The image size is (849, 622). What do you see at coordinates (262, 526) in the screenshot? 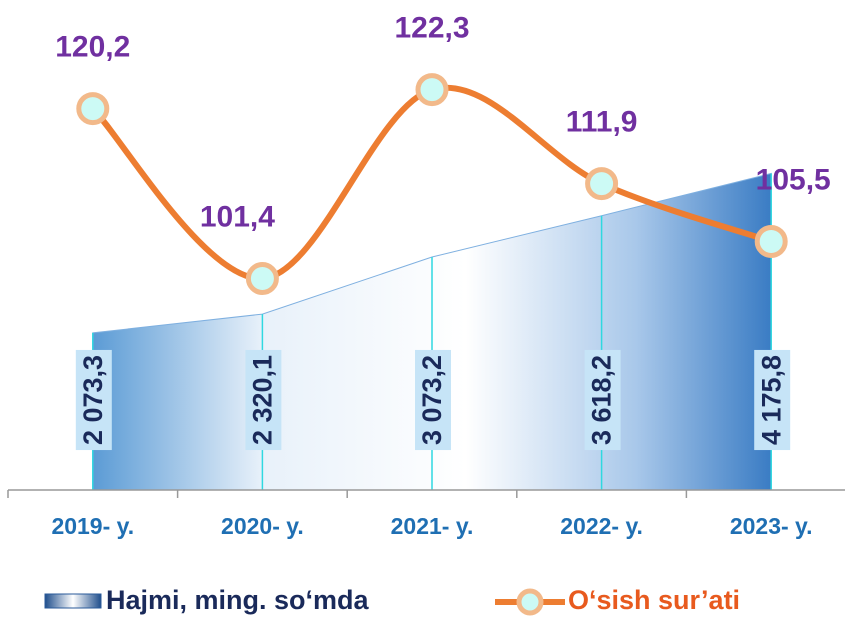
I see `x-tick-label: 2020- y.` at bounding box center [262, 526].